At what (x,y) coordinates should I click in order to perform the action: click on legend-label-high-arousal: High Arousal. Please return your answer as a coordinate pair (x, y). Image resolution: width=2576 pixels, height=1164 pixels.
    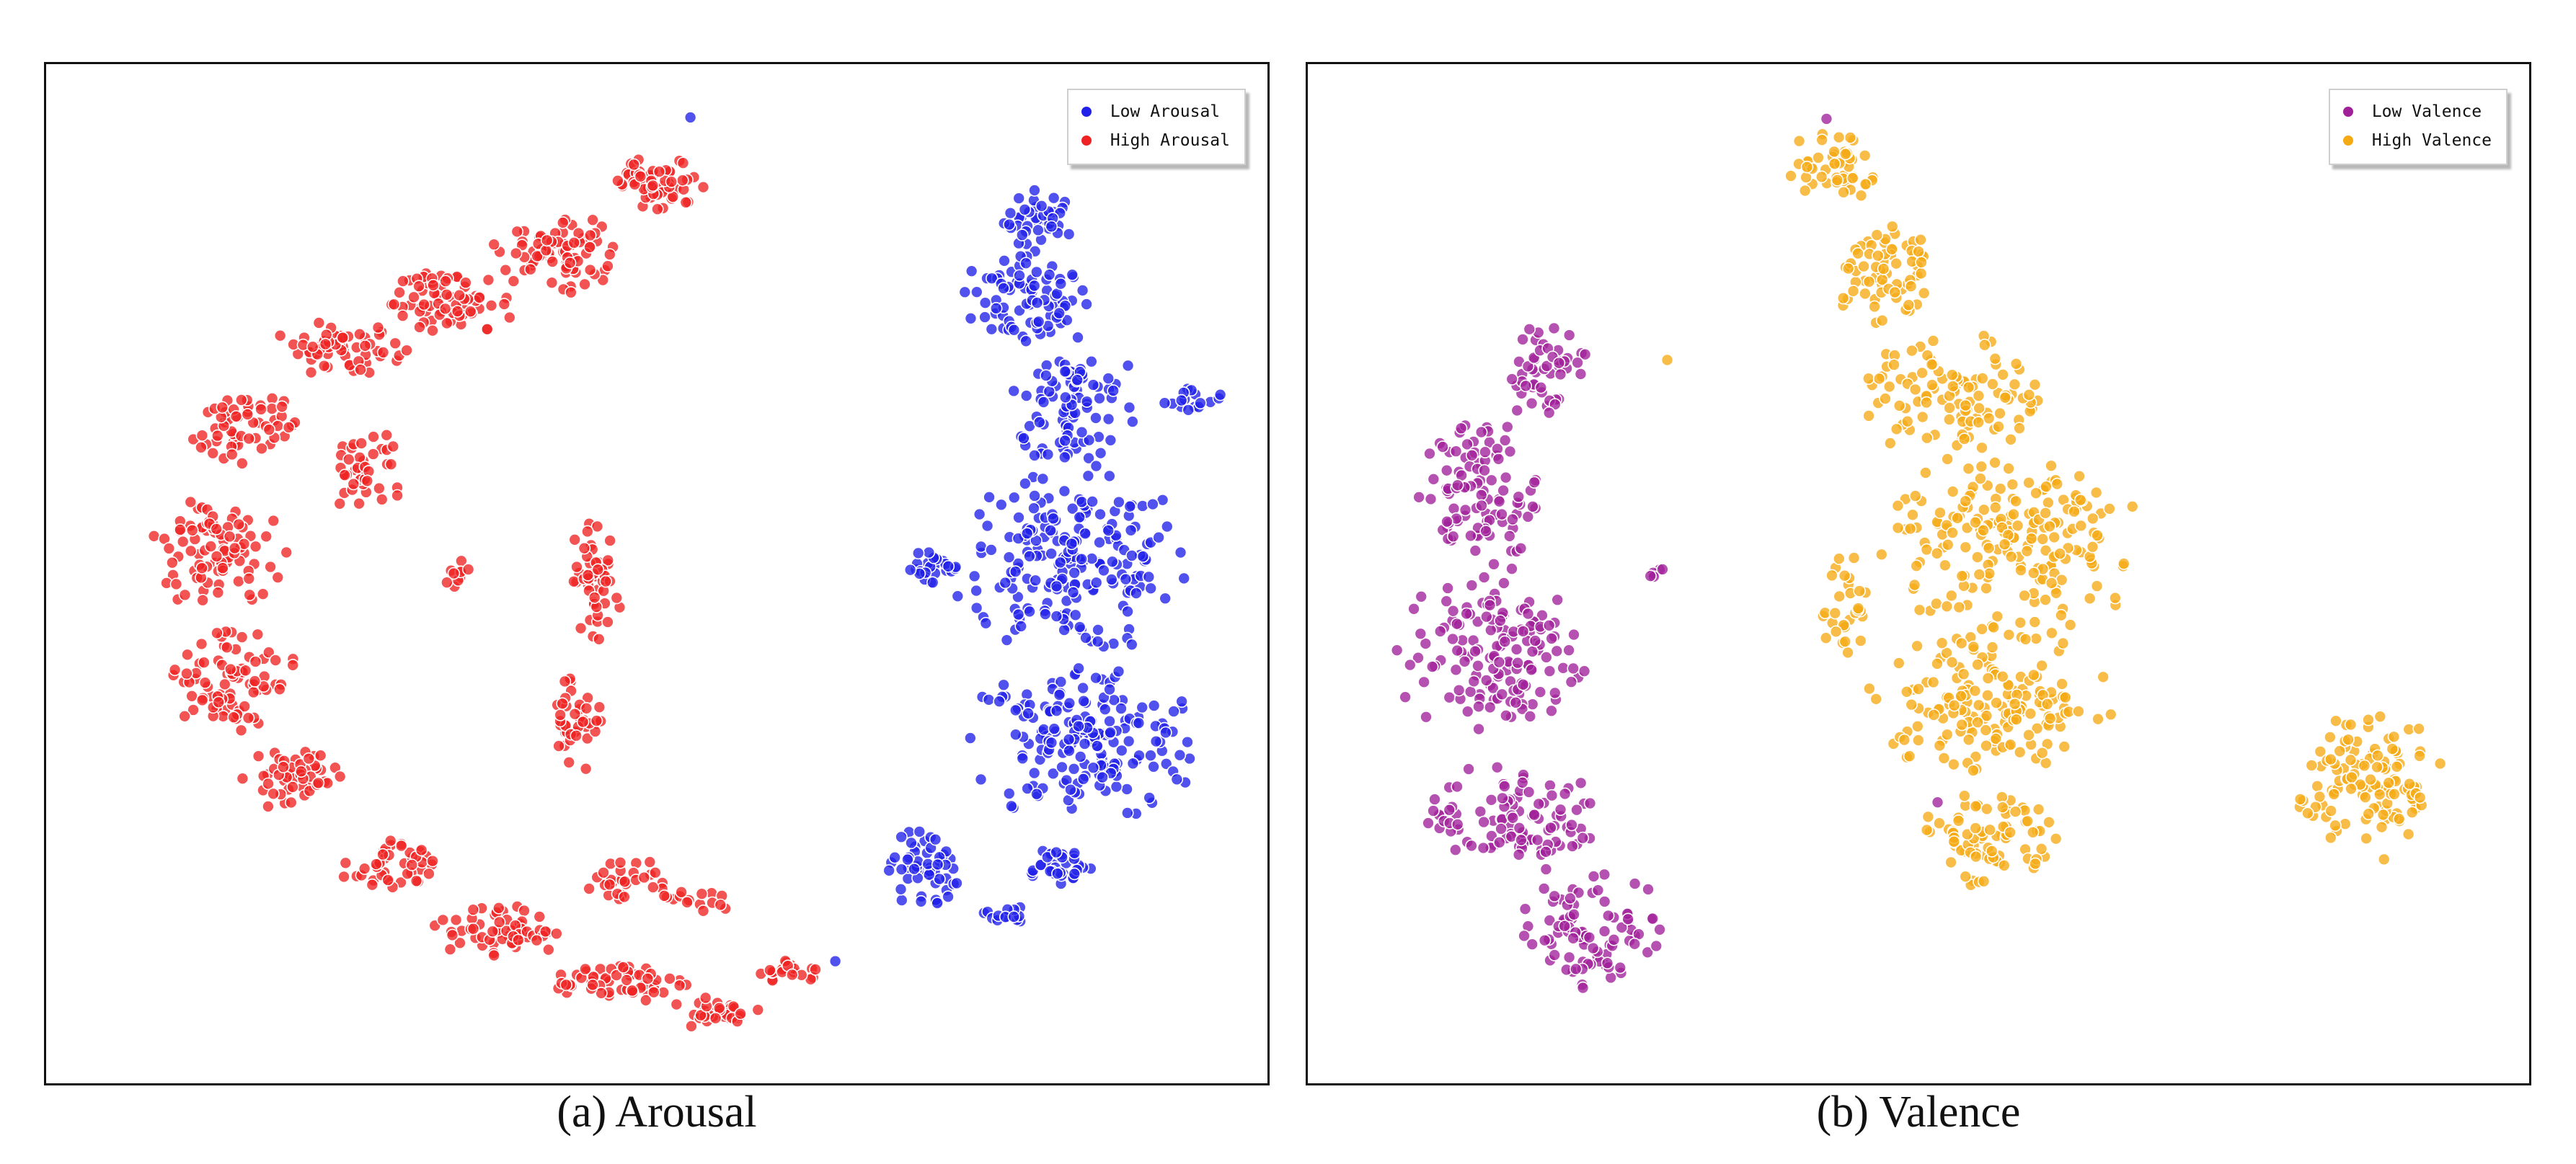
    Looking at the image, I should click on (1170, 140).